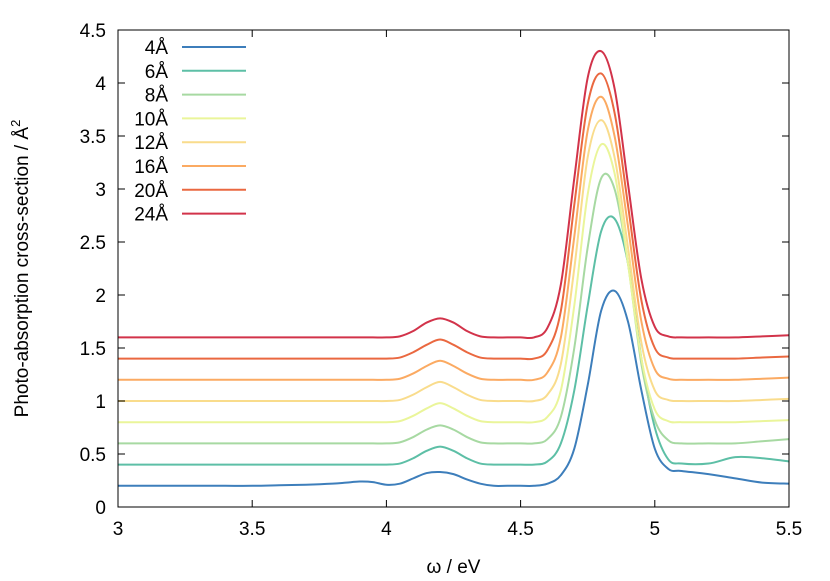 The height and width of the screenshot is (581, 830). What do you see at coordinates (100, 402) in the screenshot?
I see `y-tick-label: 1` at bounding box center [100, 402].